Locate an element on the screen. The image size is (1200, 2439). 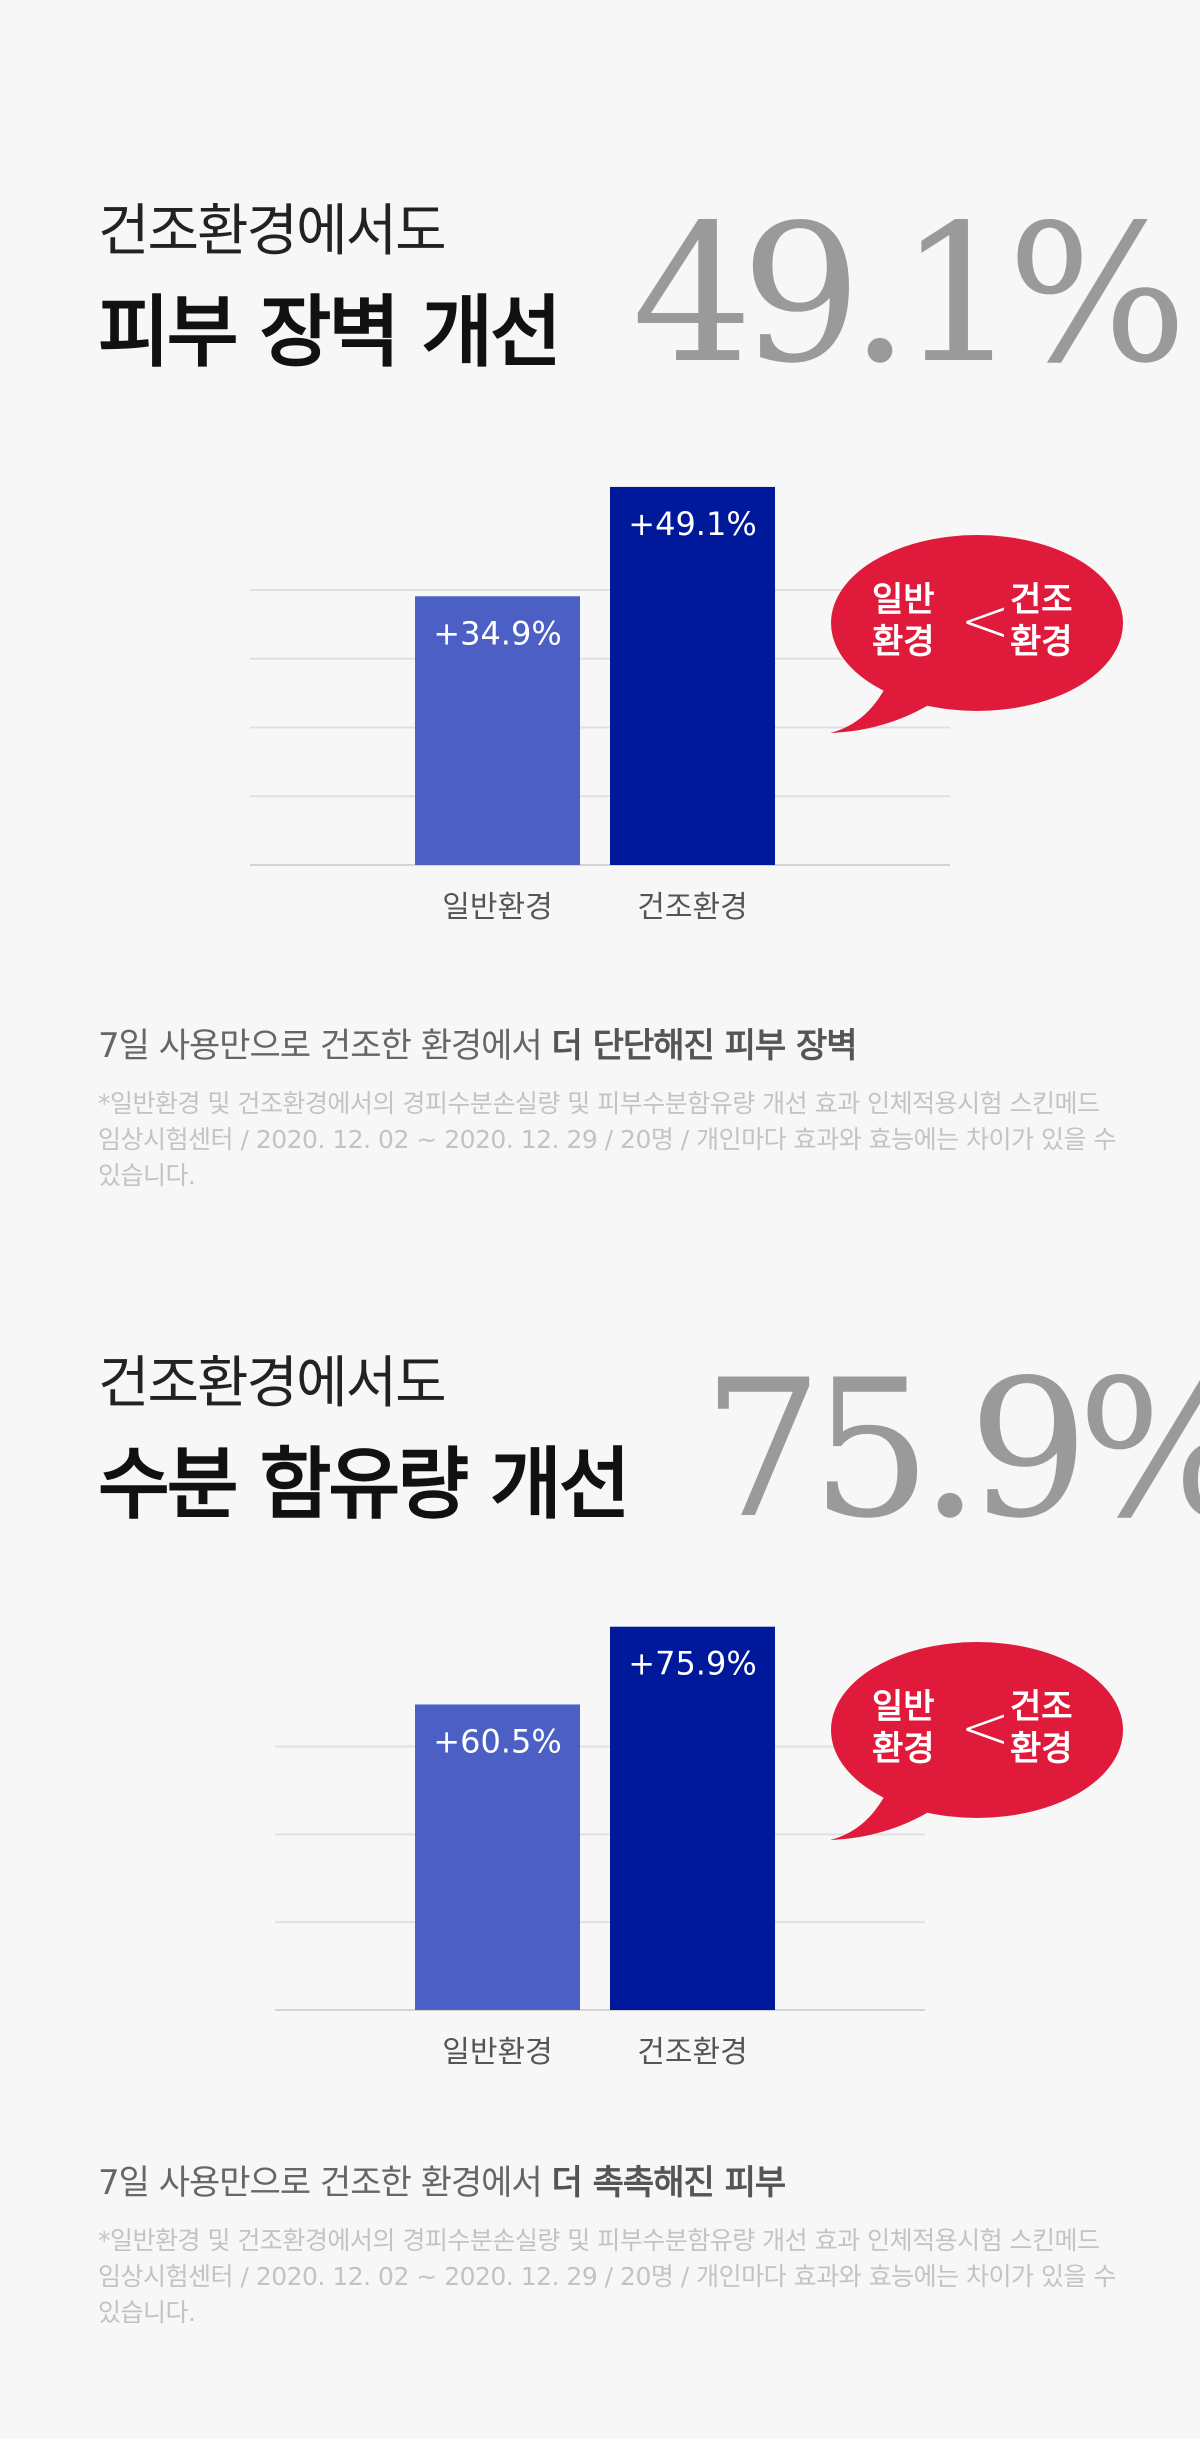
bar-value-label: +49.1% is located at coordinates (692, 524).